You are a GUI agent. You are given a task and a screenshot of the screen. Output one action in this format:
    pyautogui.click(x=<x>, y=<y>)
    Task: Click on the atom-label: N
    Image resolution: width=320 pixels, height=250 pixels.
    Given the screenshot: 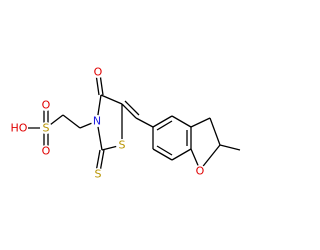 What is the action you would take?
    pyautogui.click(x=97, y=121)
    